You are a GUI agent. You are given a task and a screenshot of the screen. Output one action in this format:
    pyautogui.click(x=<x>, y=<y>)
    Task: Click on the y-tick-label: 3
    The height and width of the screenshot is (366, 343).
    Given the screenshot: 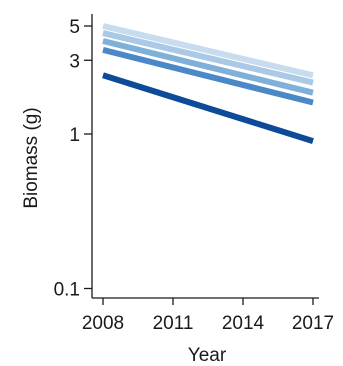 What is the action you would take?
    pyautogui.click(x=74, y=61)
    